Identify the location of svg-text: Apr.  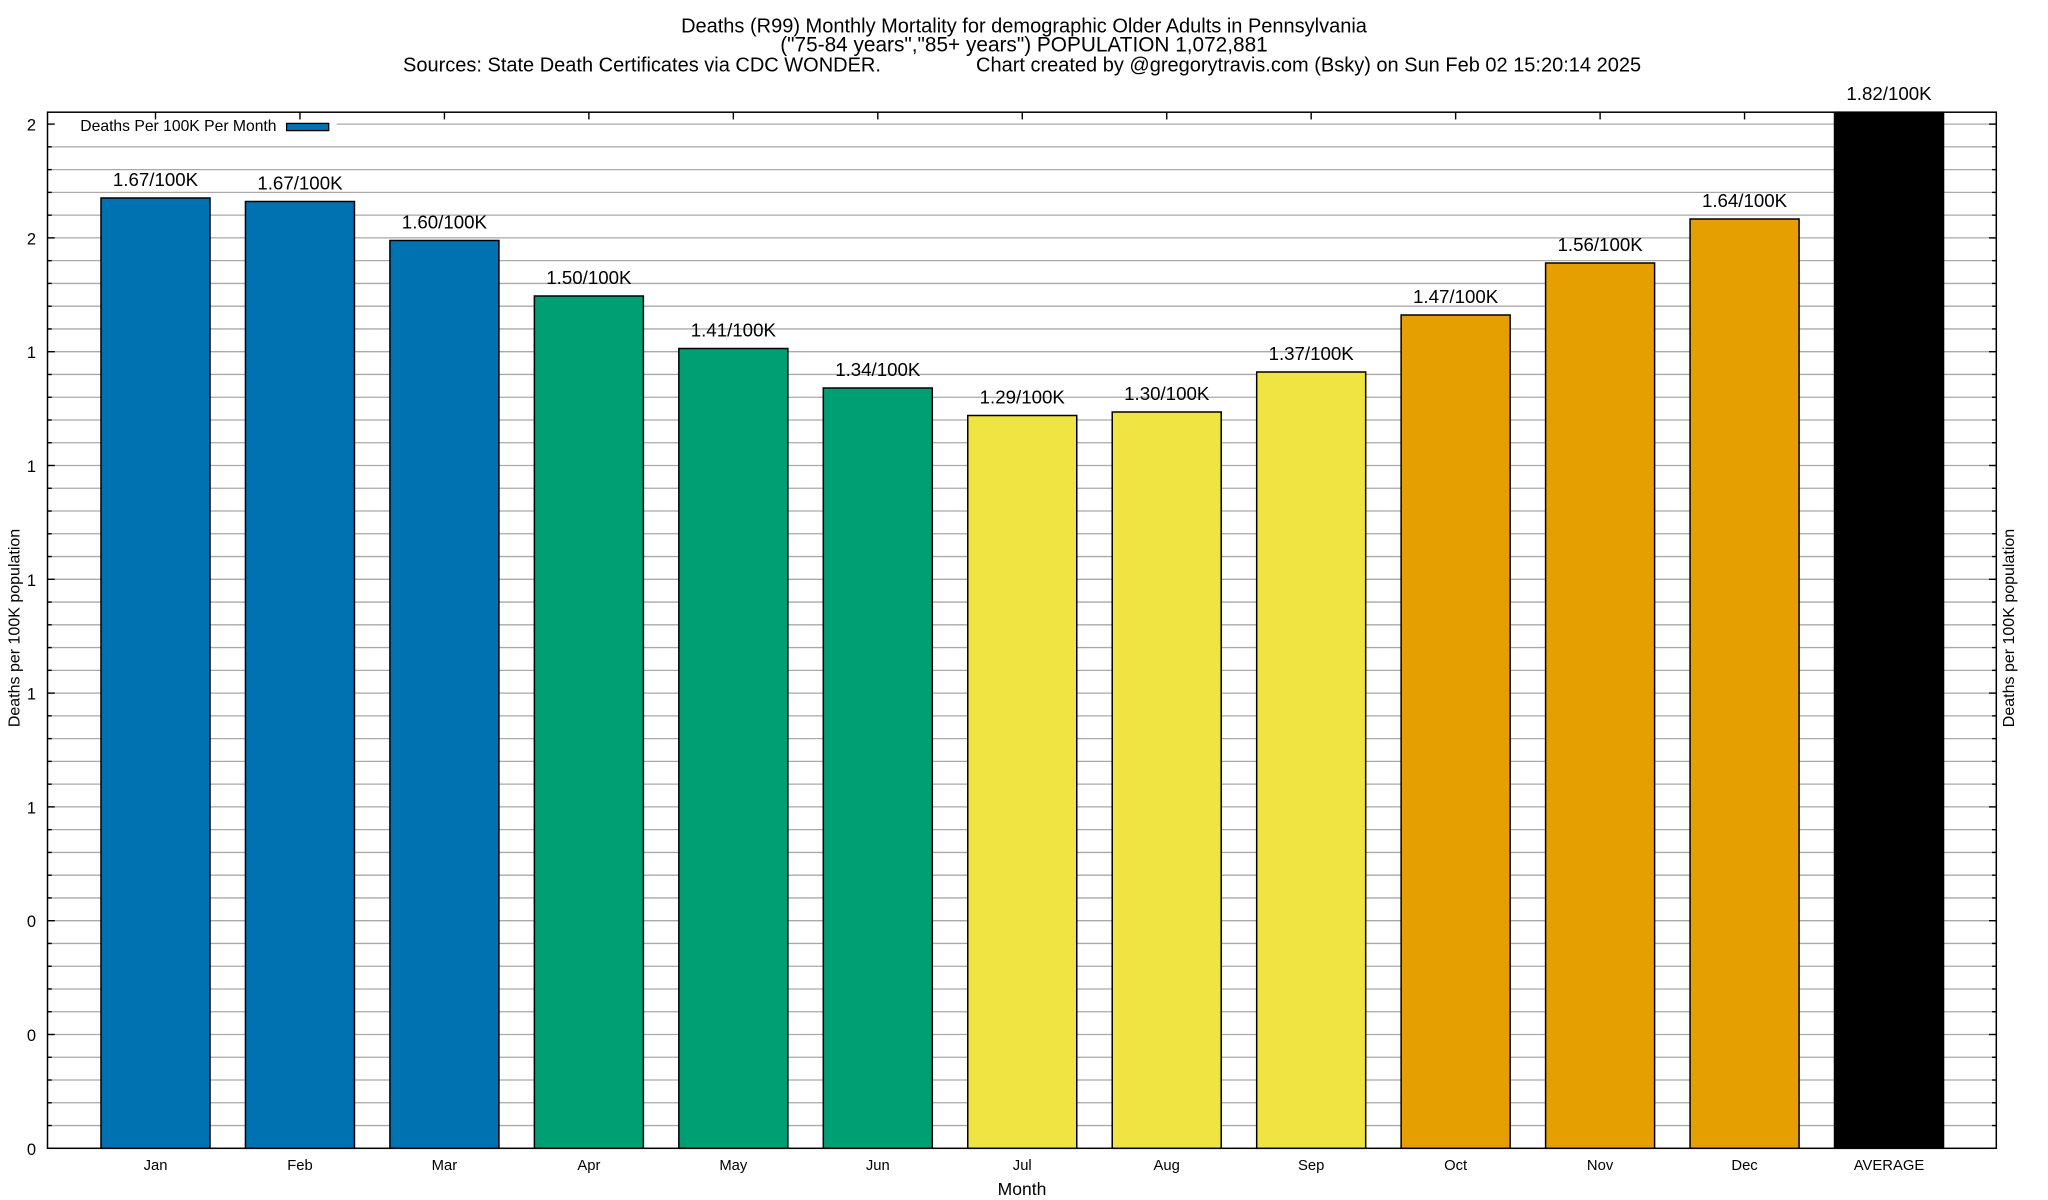
(588, 1166).